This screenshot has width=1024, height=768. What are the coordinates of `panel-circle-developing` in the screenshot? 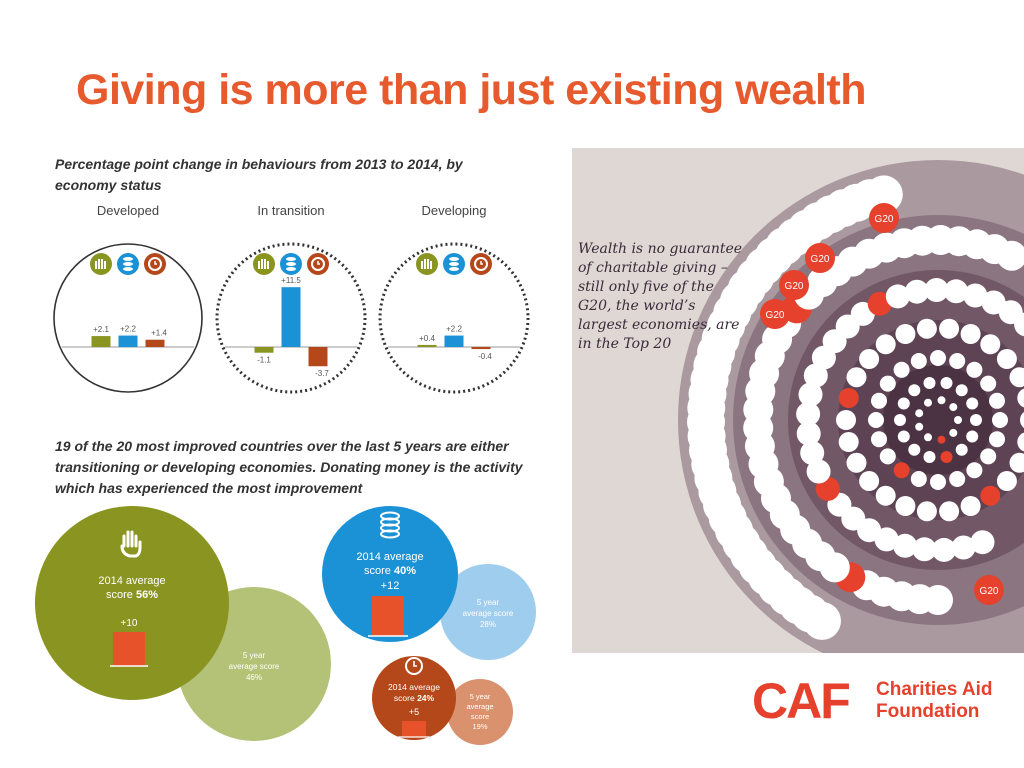 It's located at (454, 318).